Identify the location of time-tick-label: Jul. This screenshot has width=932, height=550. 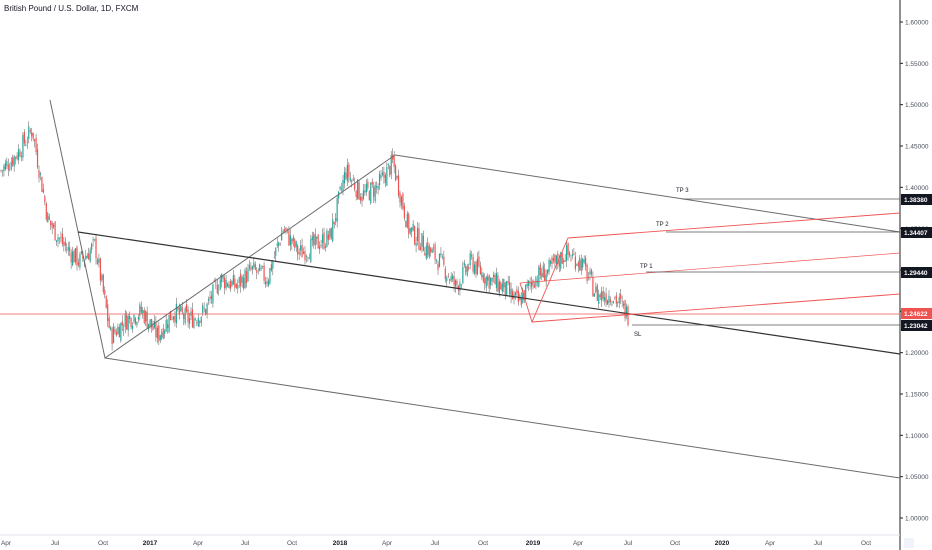
(818, 543).